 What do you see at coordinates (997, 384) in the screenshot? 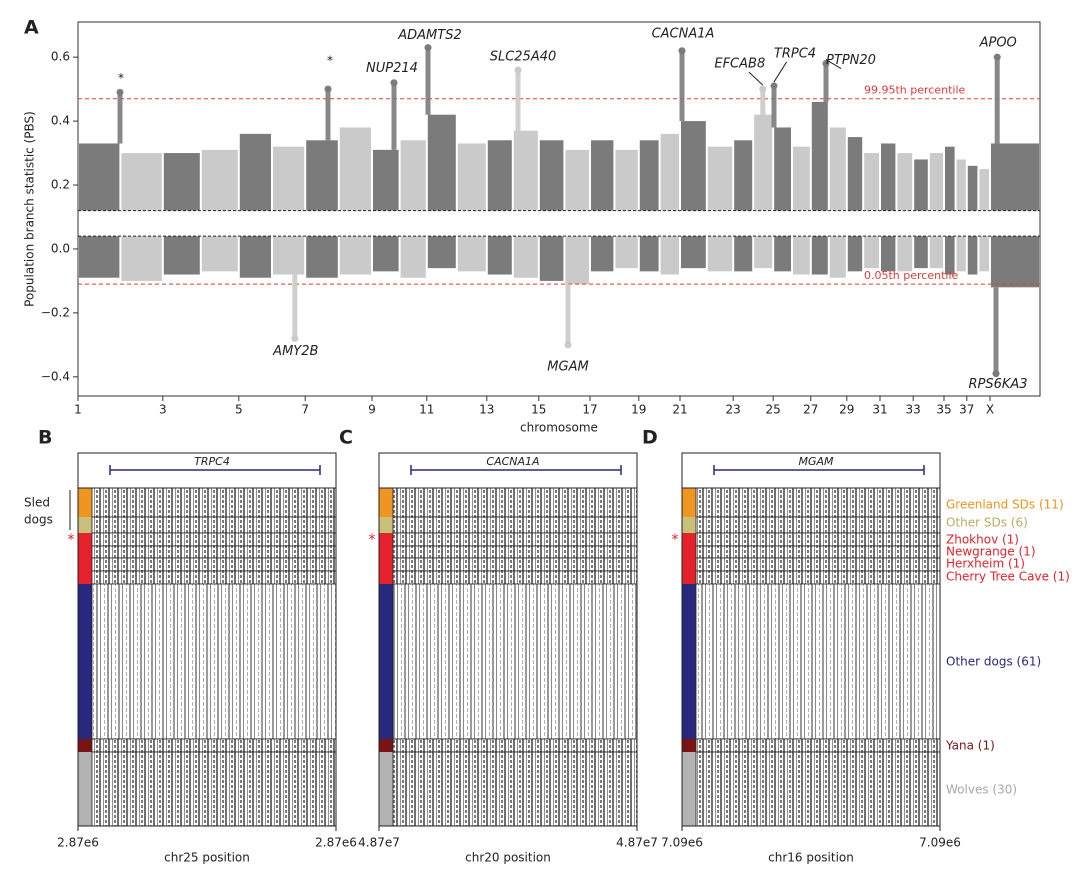
I see `peak-label: RPS6KA3` at bounding box center [997, 384].